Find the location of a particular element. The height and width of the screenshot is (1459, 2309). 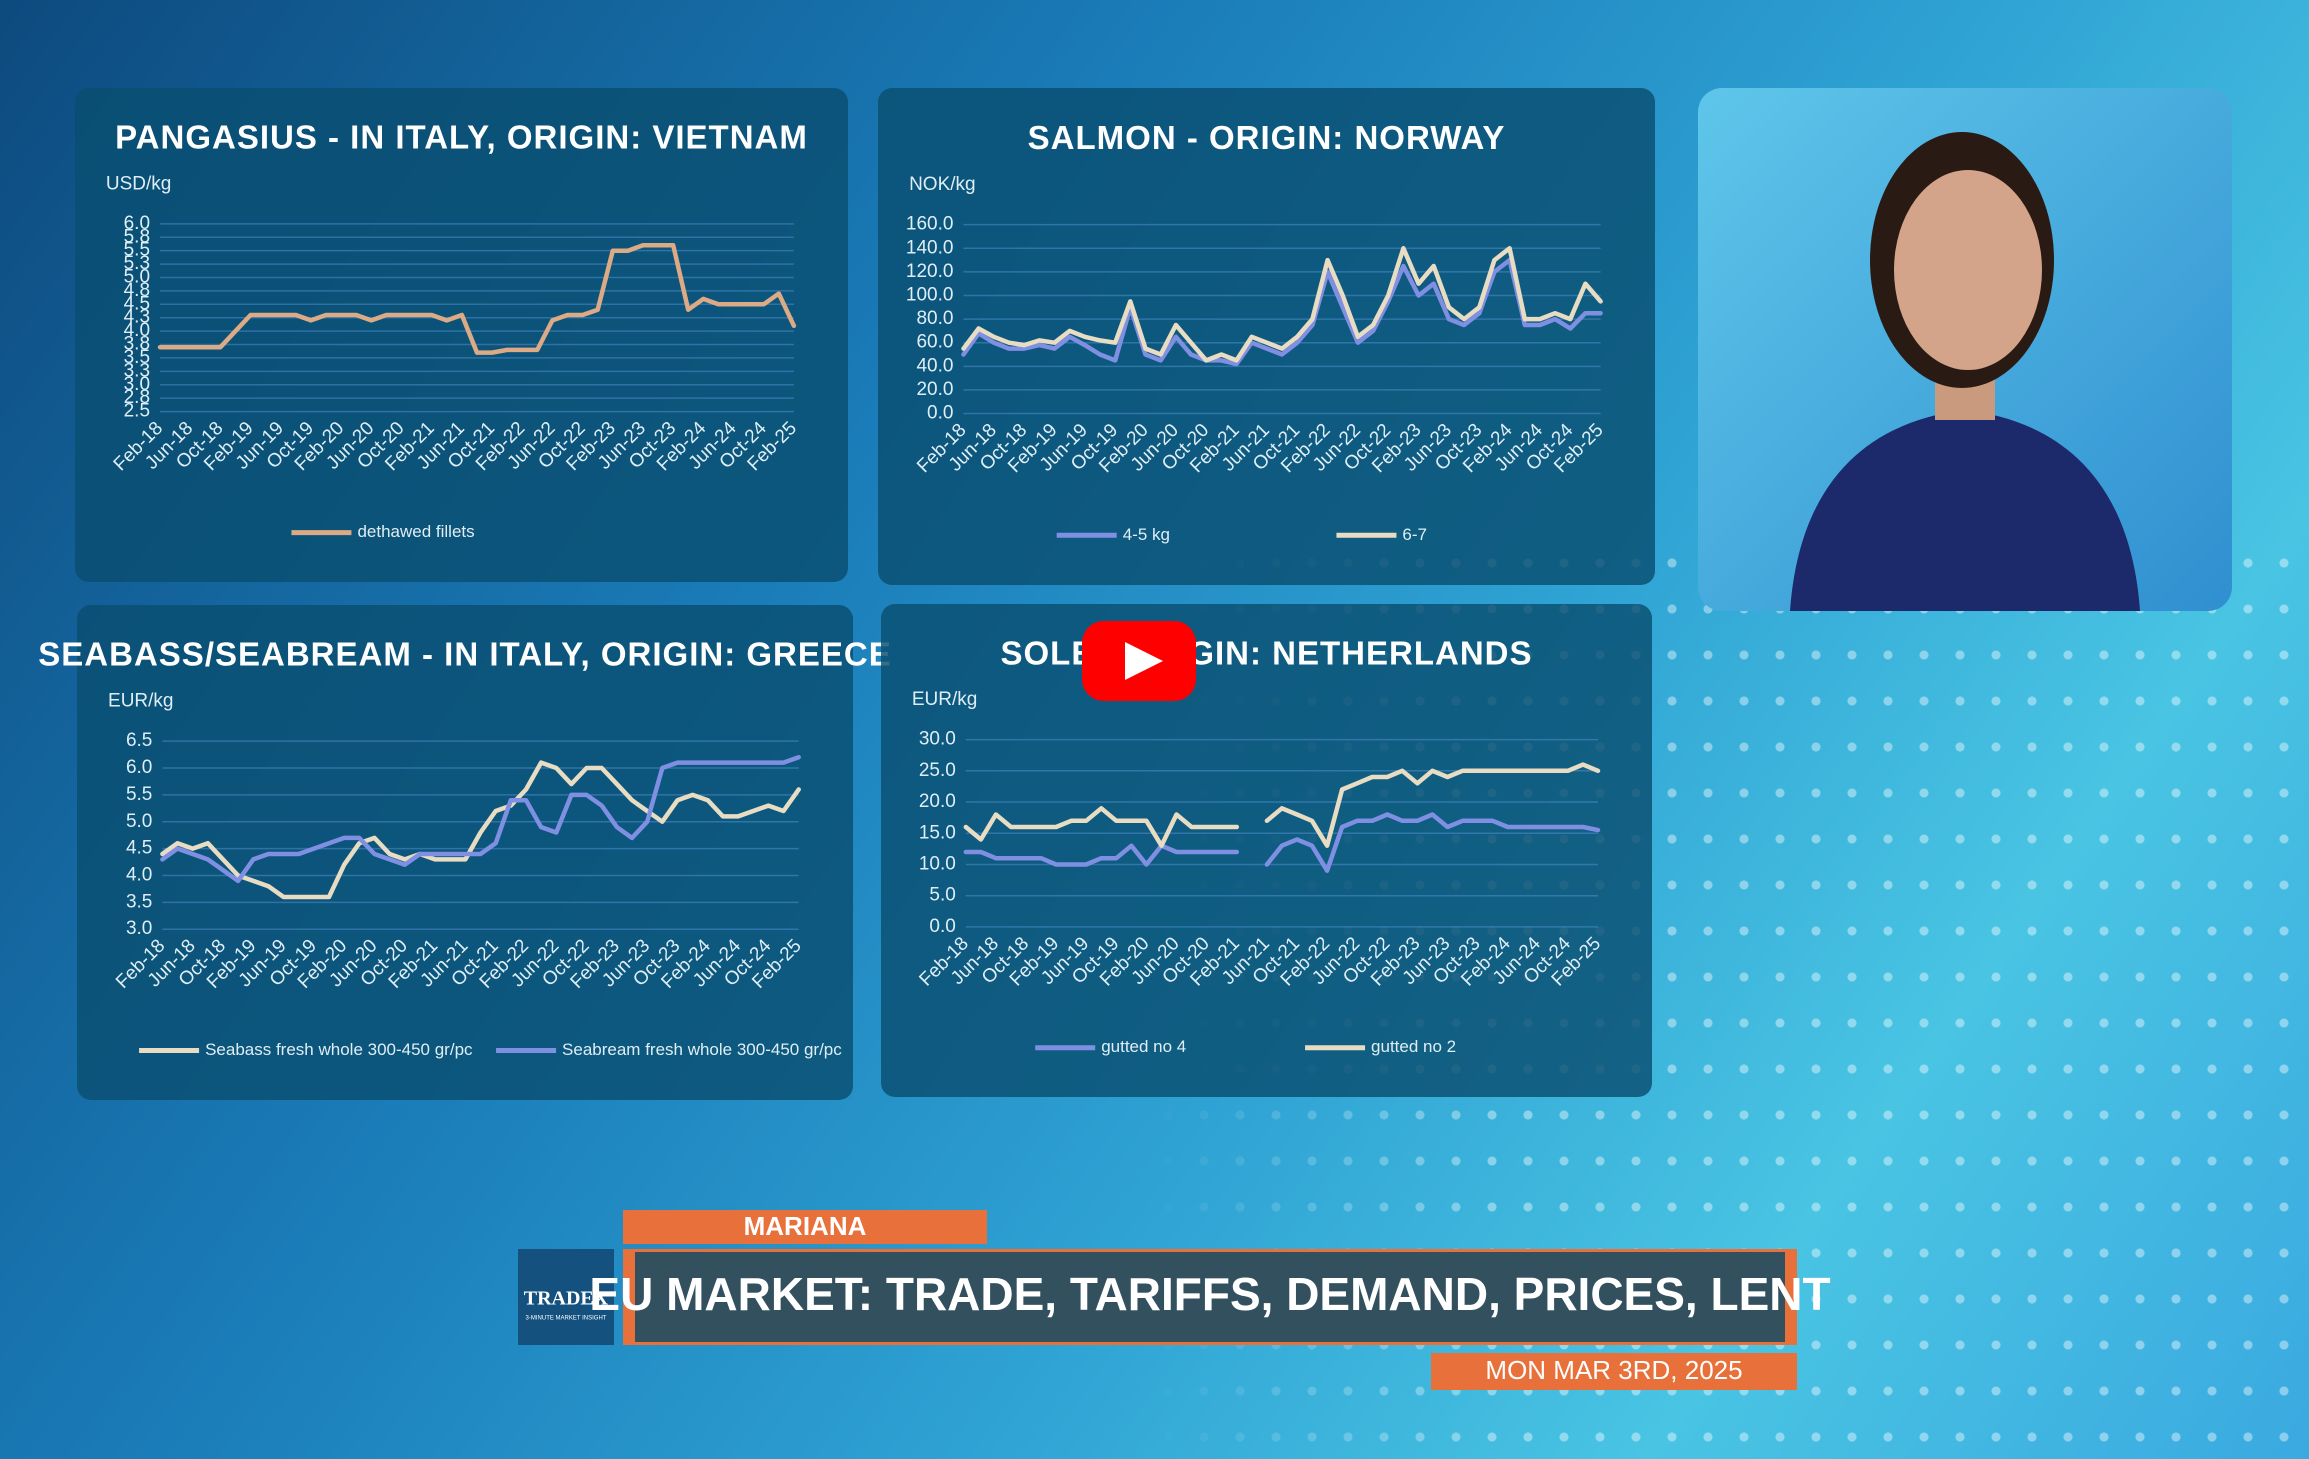

face is located at coordinates (1968, 270).